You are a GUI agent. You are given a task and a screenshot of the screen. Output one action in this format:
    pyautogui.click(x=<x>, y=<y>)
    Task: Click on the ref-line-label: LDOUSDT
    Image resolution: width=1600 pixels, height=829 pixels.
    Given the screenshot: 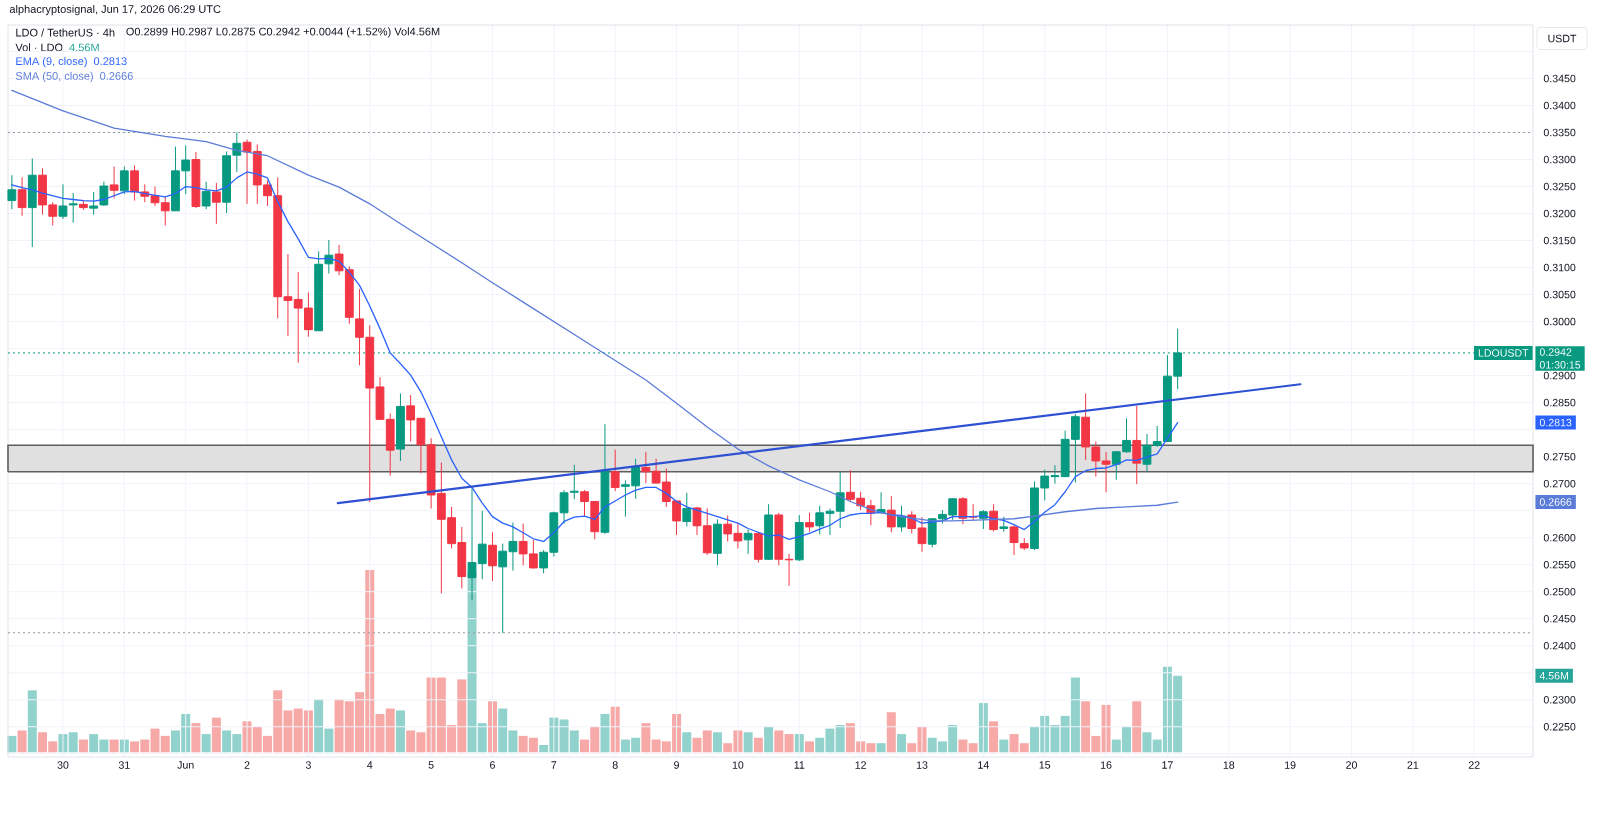 What is the action you would take?
    pyautogui.click(x=1503, y=353)
    